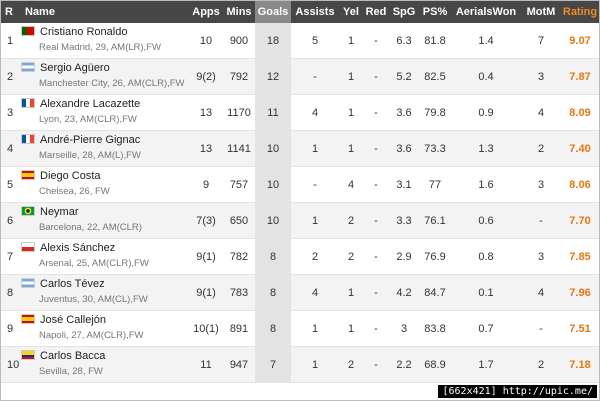 Image resolution: width=600 pixels, height=401 pixels. What do you see at coordinates (580, 148) in the screenshot?
I see `stat: 7.40` at bounding box center [580, 148].